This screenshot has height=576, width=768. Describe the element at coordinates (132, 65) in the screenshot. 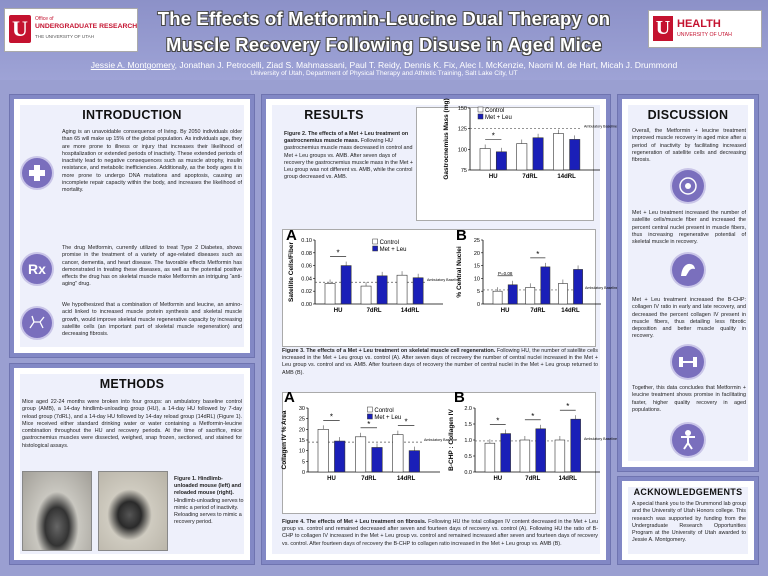

I see `lead-author: Jessie A. Montgomery` at that location.